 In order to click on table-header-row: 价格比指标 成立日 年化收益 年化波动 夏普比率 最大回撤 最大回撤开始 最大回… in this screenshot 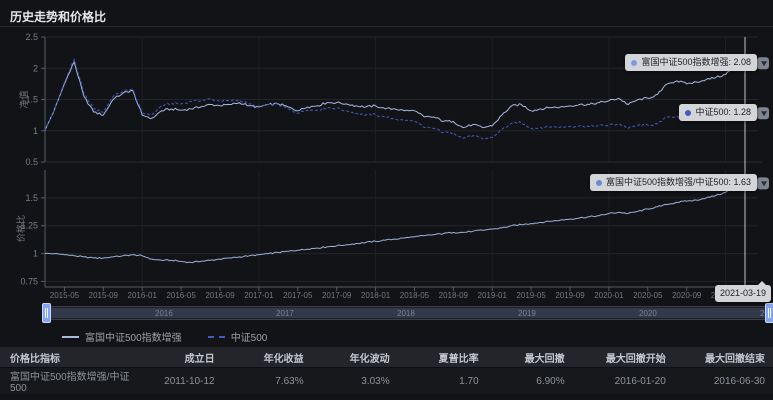, I will do `click(386, 357)`.